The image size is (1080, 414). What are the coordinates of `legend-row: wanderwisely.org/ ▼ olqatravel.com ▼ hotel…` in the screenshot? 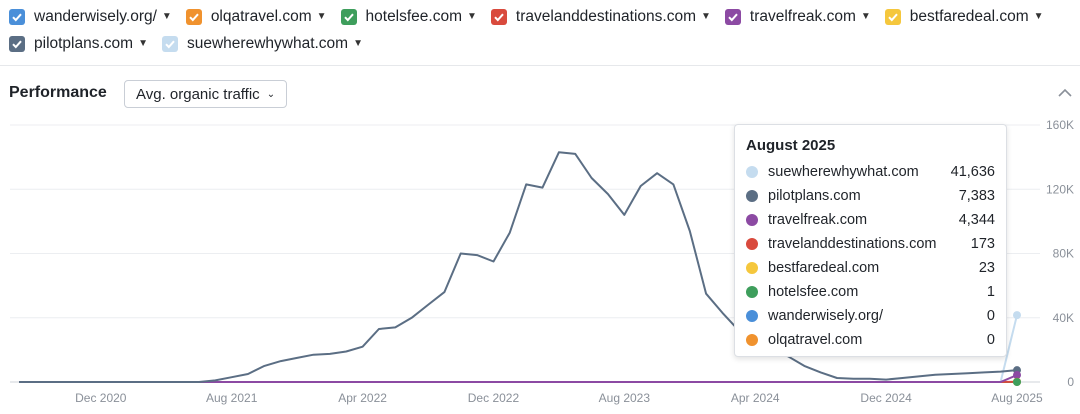 It's located at (540, 16).